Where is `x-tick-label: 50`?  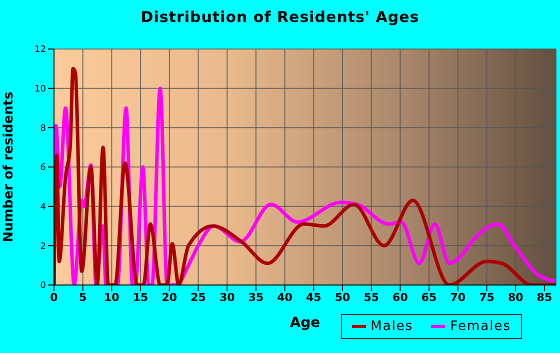 x-tick-label: 50 is located at coordinates (342, 297).